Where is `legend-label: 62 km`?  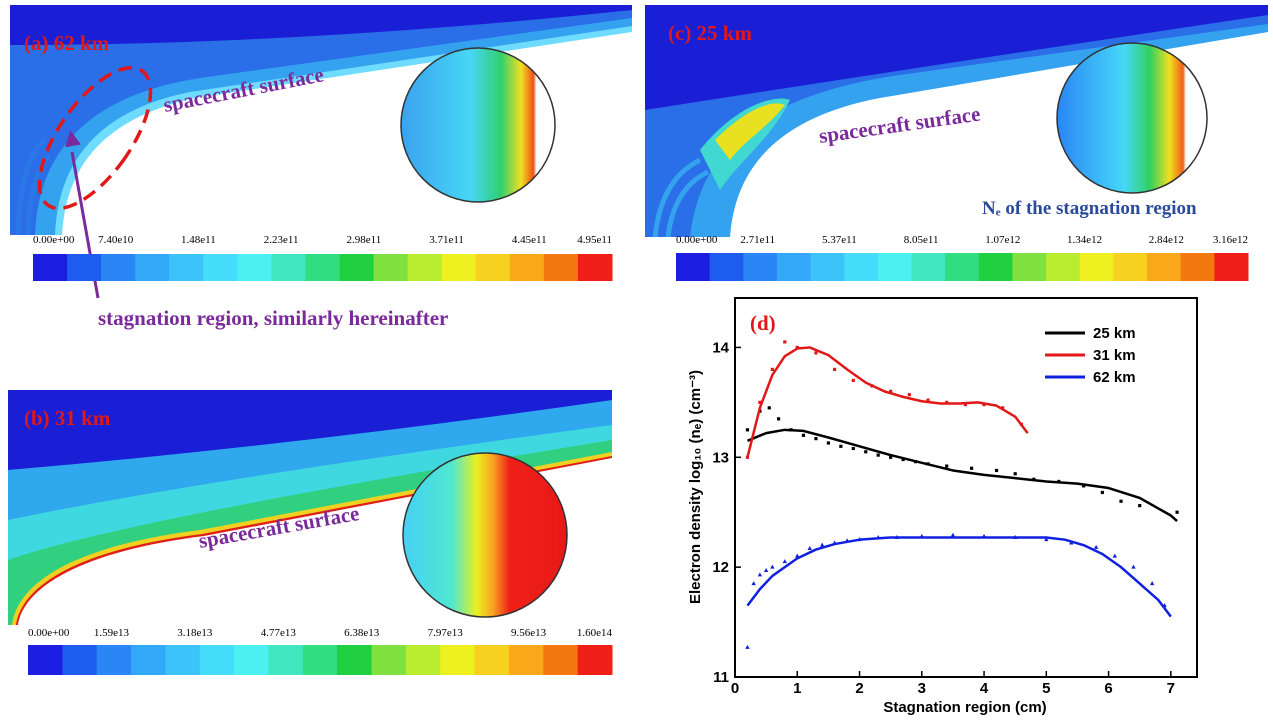 legend-label: 62 km is located at coordinates (1114, 377).